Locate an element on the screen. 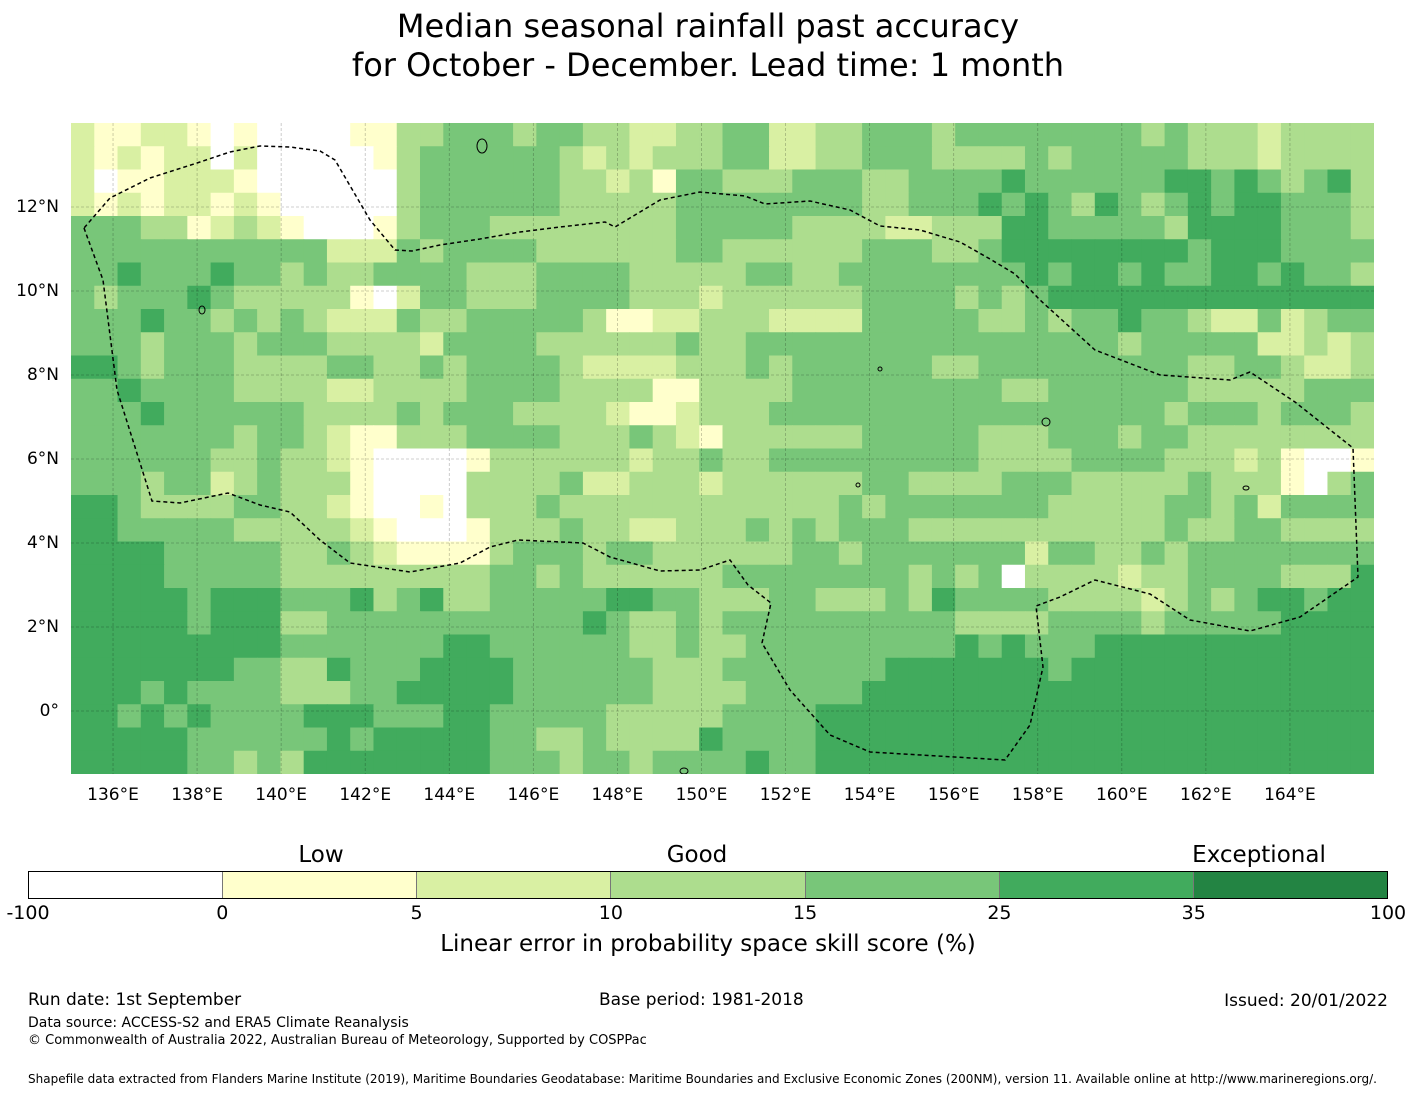  longitude-tick-label: 142°E is located at coordinates (365, 795).